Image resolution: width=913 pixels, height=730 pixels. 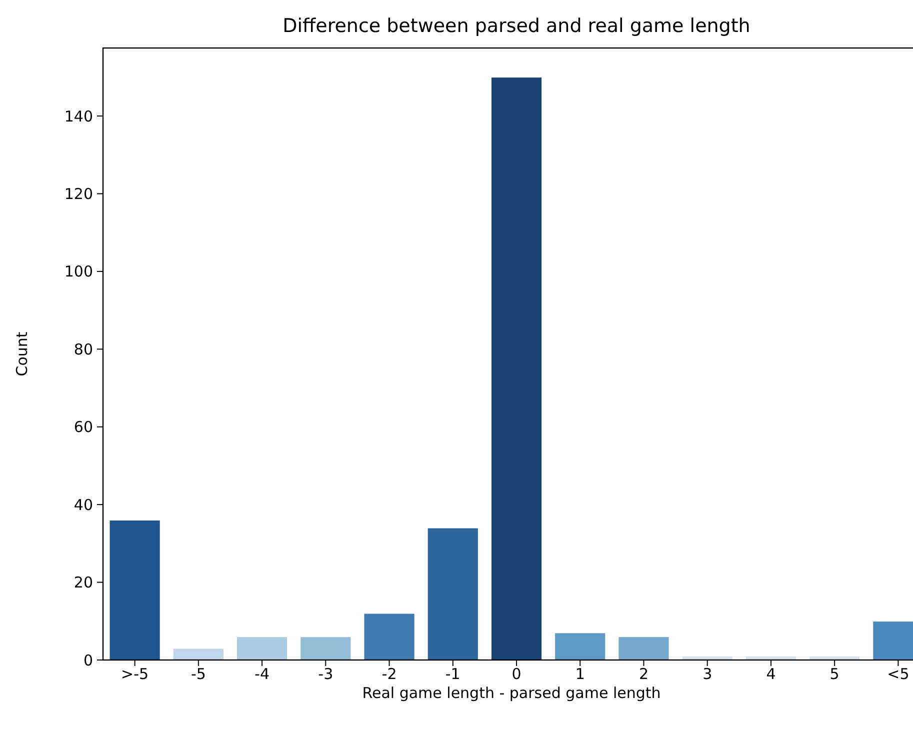 I want to click on x-tick-label: -4, so click(x=262, y=674).